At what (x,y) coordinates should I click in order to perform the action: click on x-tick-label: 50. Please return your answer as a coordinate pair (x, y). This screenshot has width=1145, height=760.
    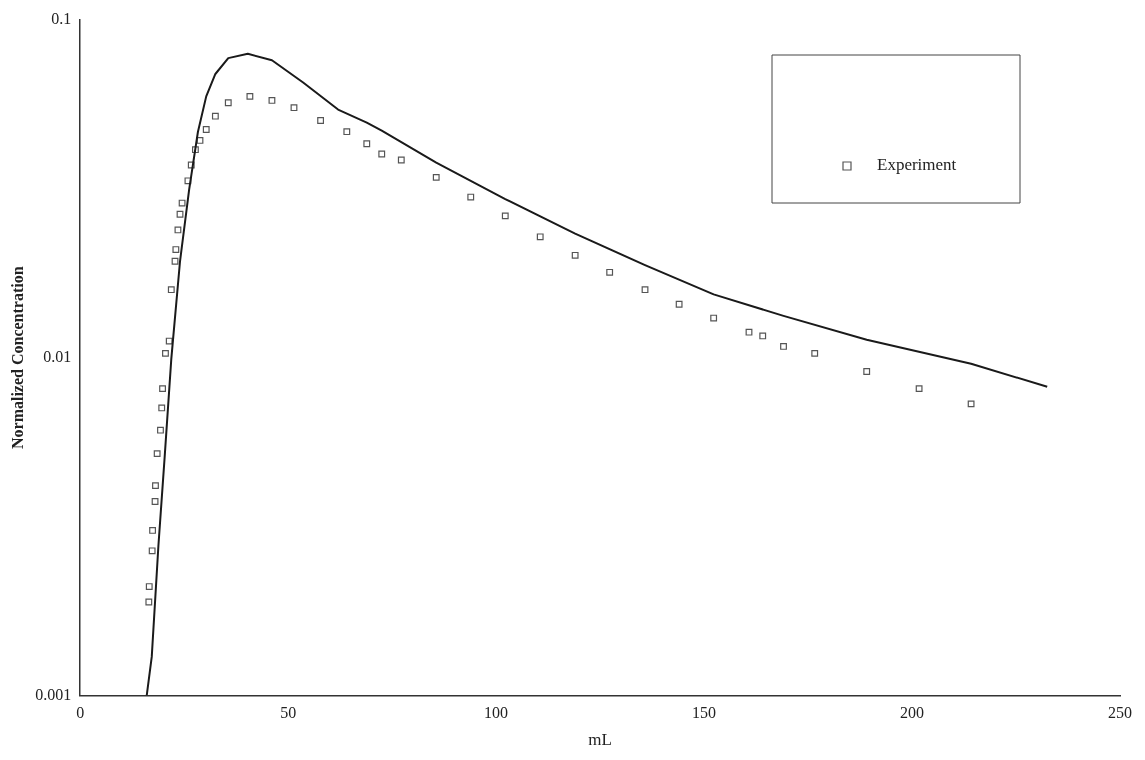
    Looking at the image, I should click on (288, 713).